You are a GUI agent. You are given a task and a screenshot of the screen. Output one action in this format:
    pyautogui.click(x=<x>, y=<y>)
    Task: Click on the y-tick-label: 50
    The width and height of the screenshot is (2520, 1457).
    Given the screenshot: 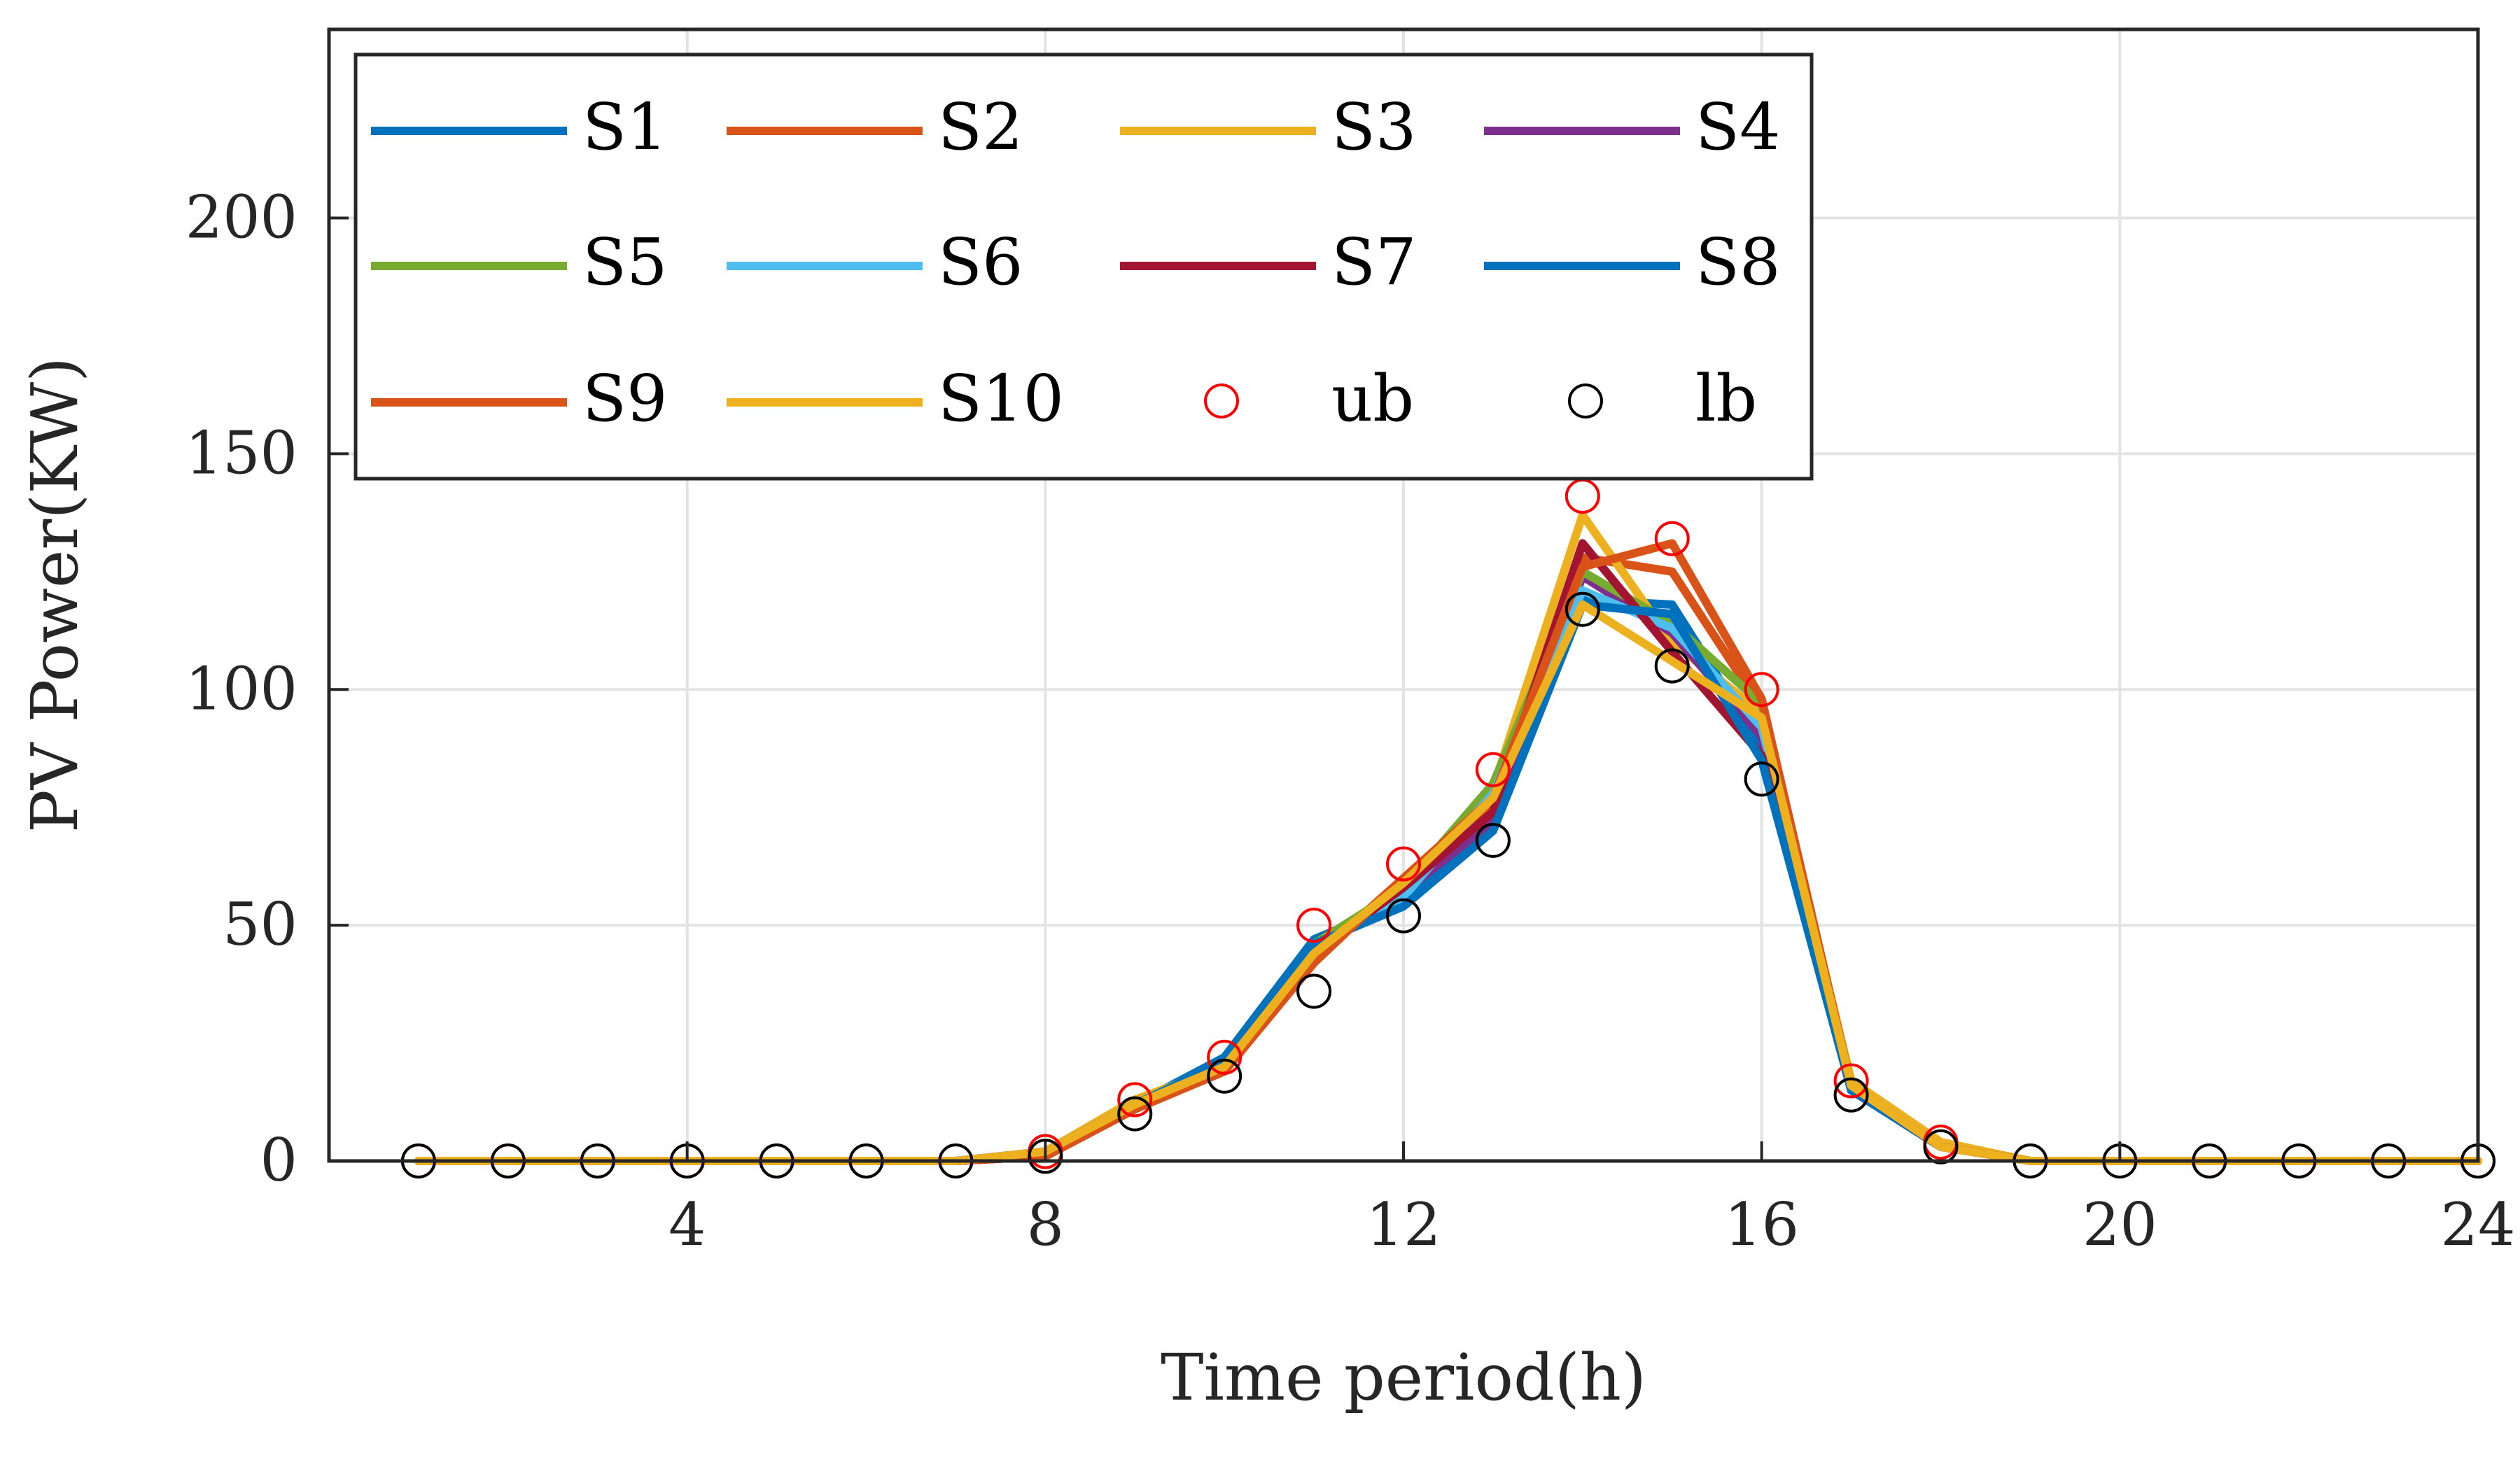 What is the action you would take?
    pyautogui.click(x=260, y=924)
    